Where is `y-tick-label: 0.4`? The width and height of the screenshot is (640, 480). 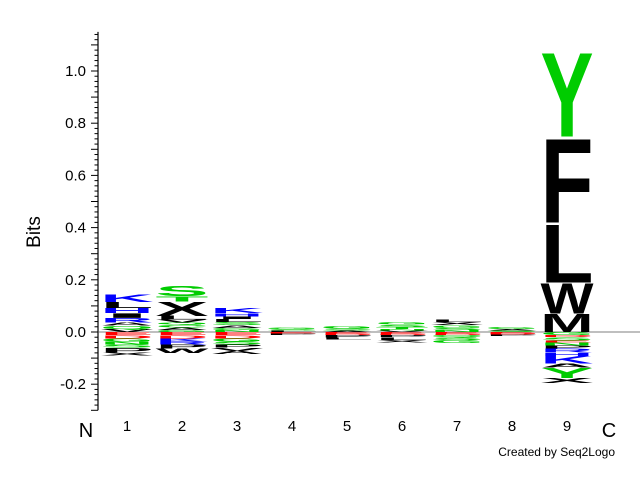
y-tick-label: 0.4 is located at coordinates (75, 228).